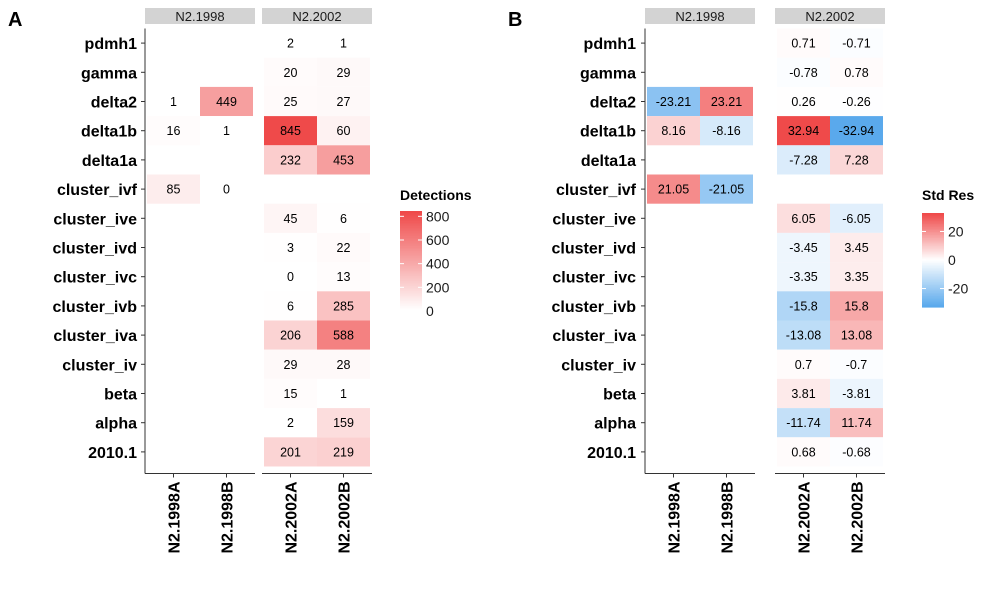 The width and height of the screenshot is (1000, 600). I want to click on column-label: N2.2002B, so click(858, 518).